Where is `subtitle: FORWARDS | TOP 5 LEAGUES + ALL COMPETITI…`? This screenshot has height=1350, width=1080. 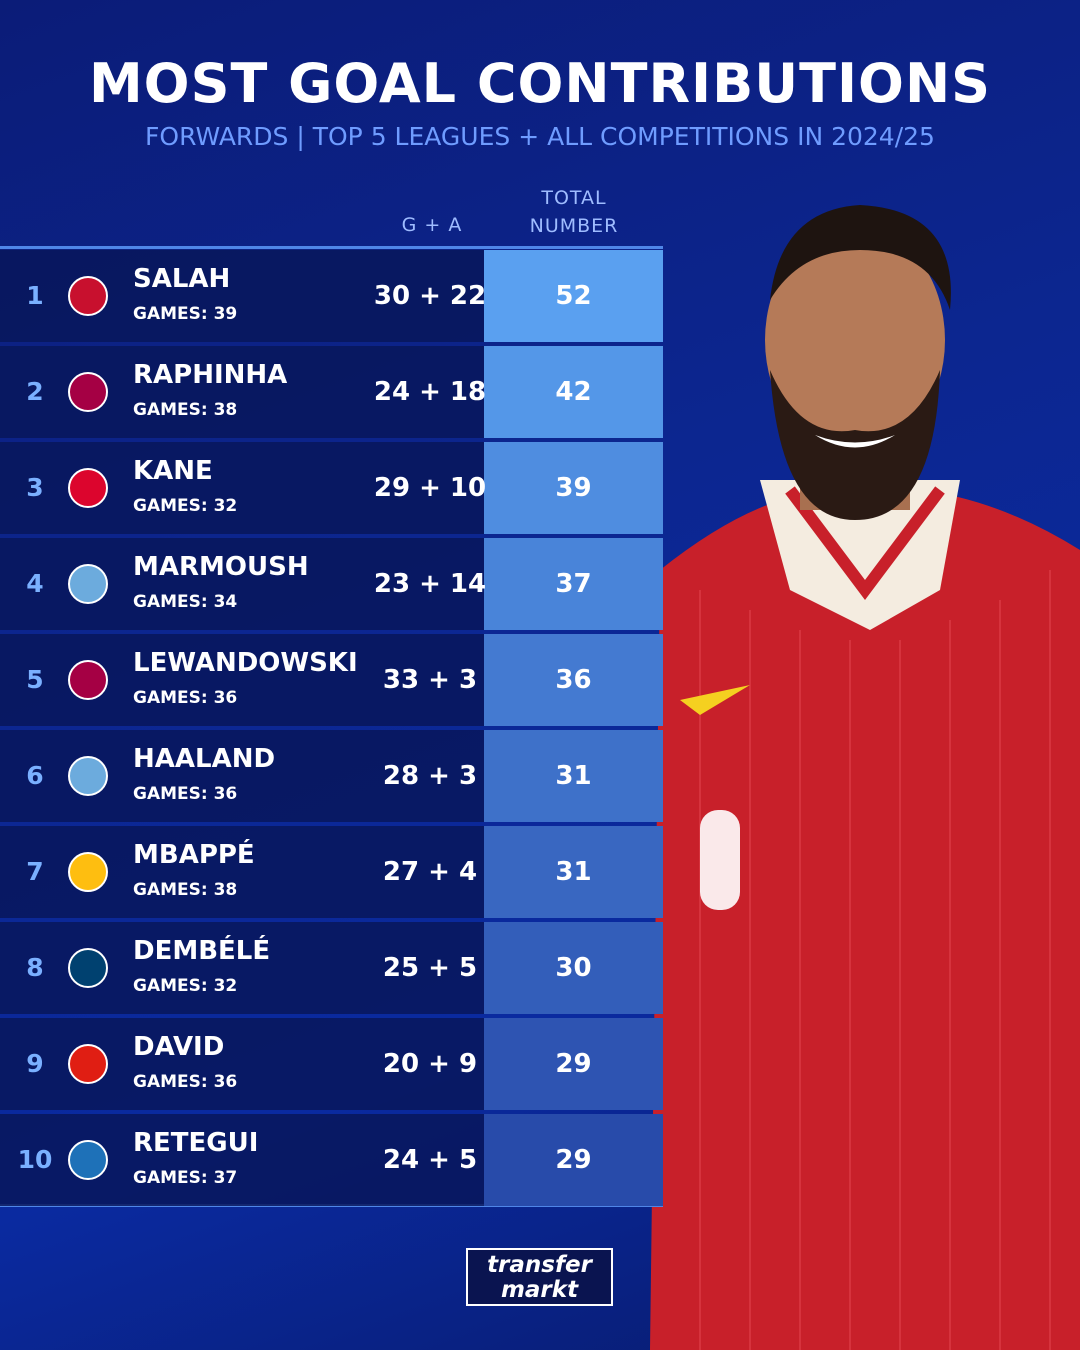
subtitle: FORWARDS | TOP 5 LEAGUES + ALL COMPETITI… is located at coordinates (540, 136).